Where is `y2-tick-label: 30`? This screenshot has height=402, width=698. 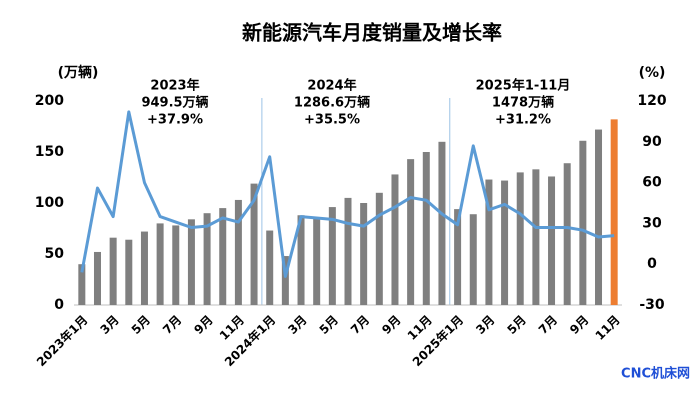 y2-tick-label: 30 is located at coordinates (652, 223).